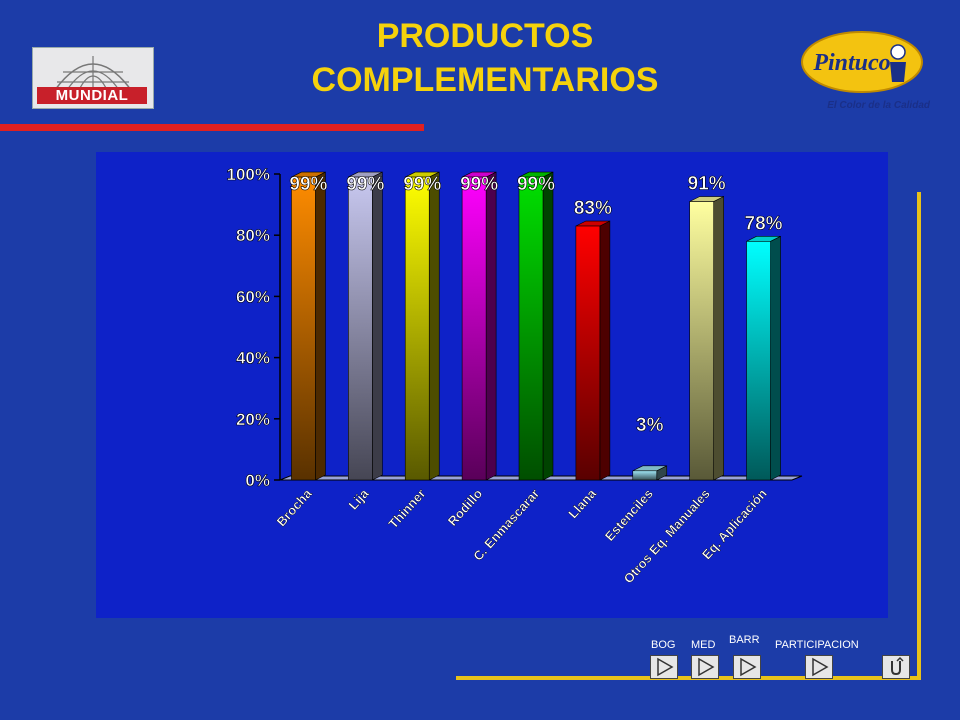 This screenshot has width=960, height=720. I want to click on return-button, so click(896, 667).